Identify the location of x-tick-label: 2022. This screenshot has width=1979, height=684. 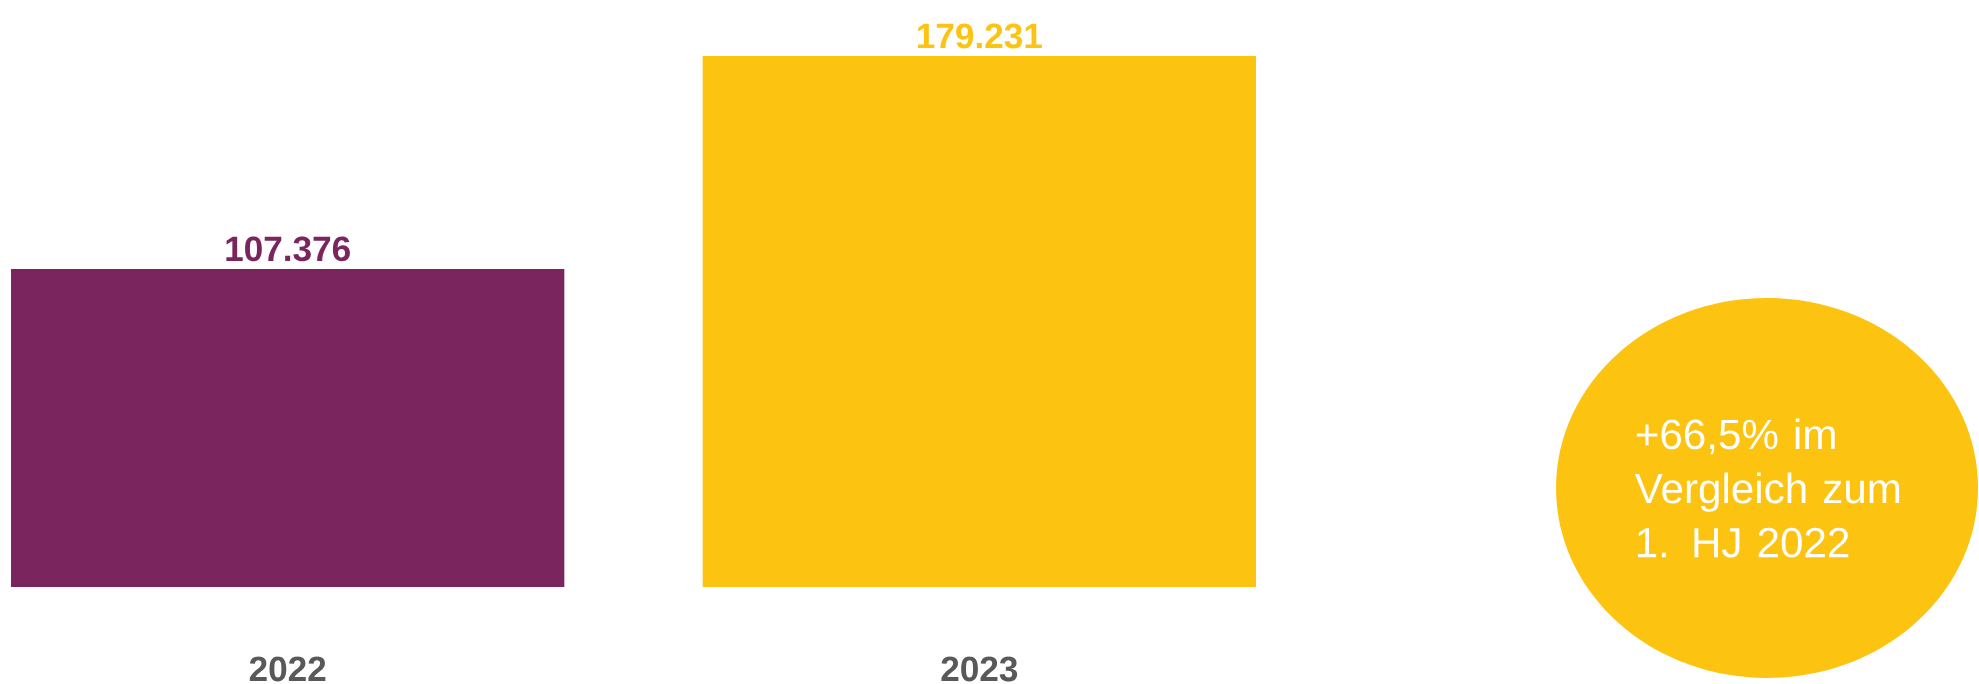
(287, 669).